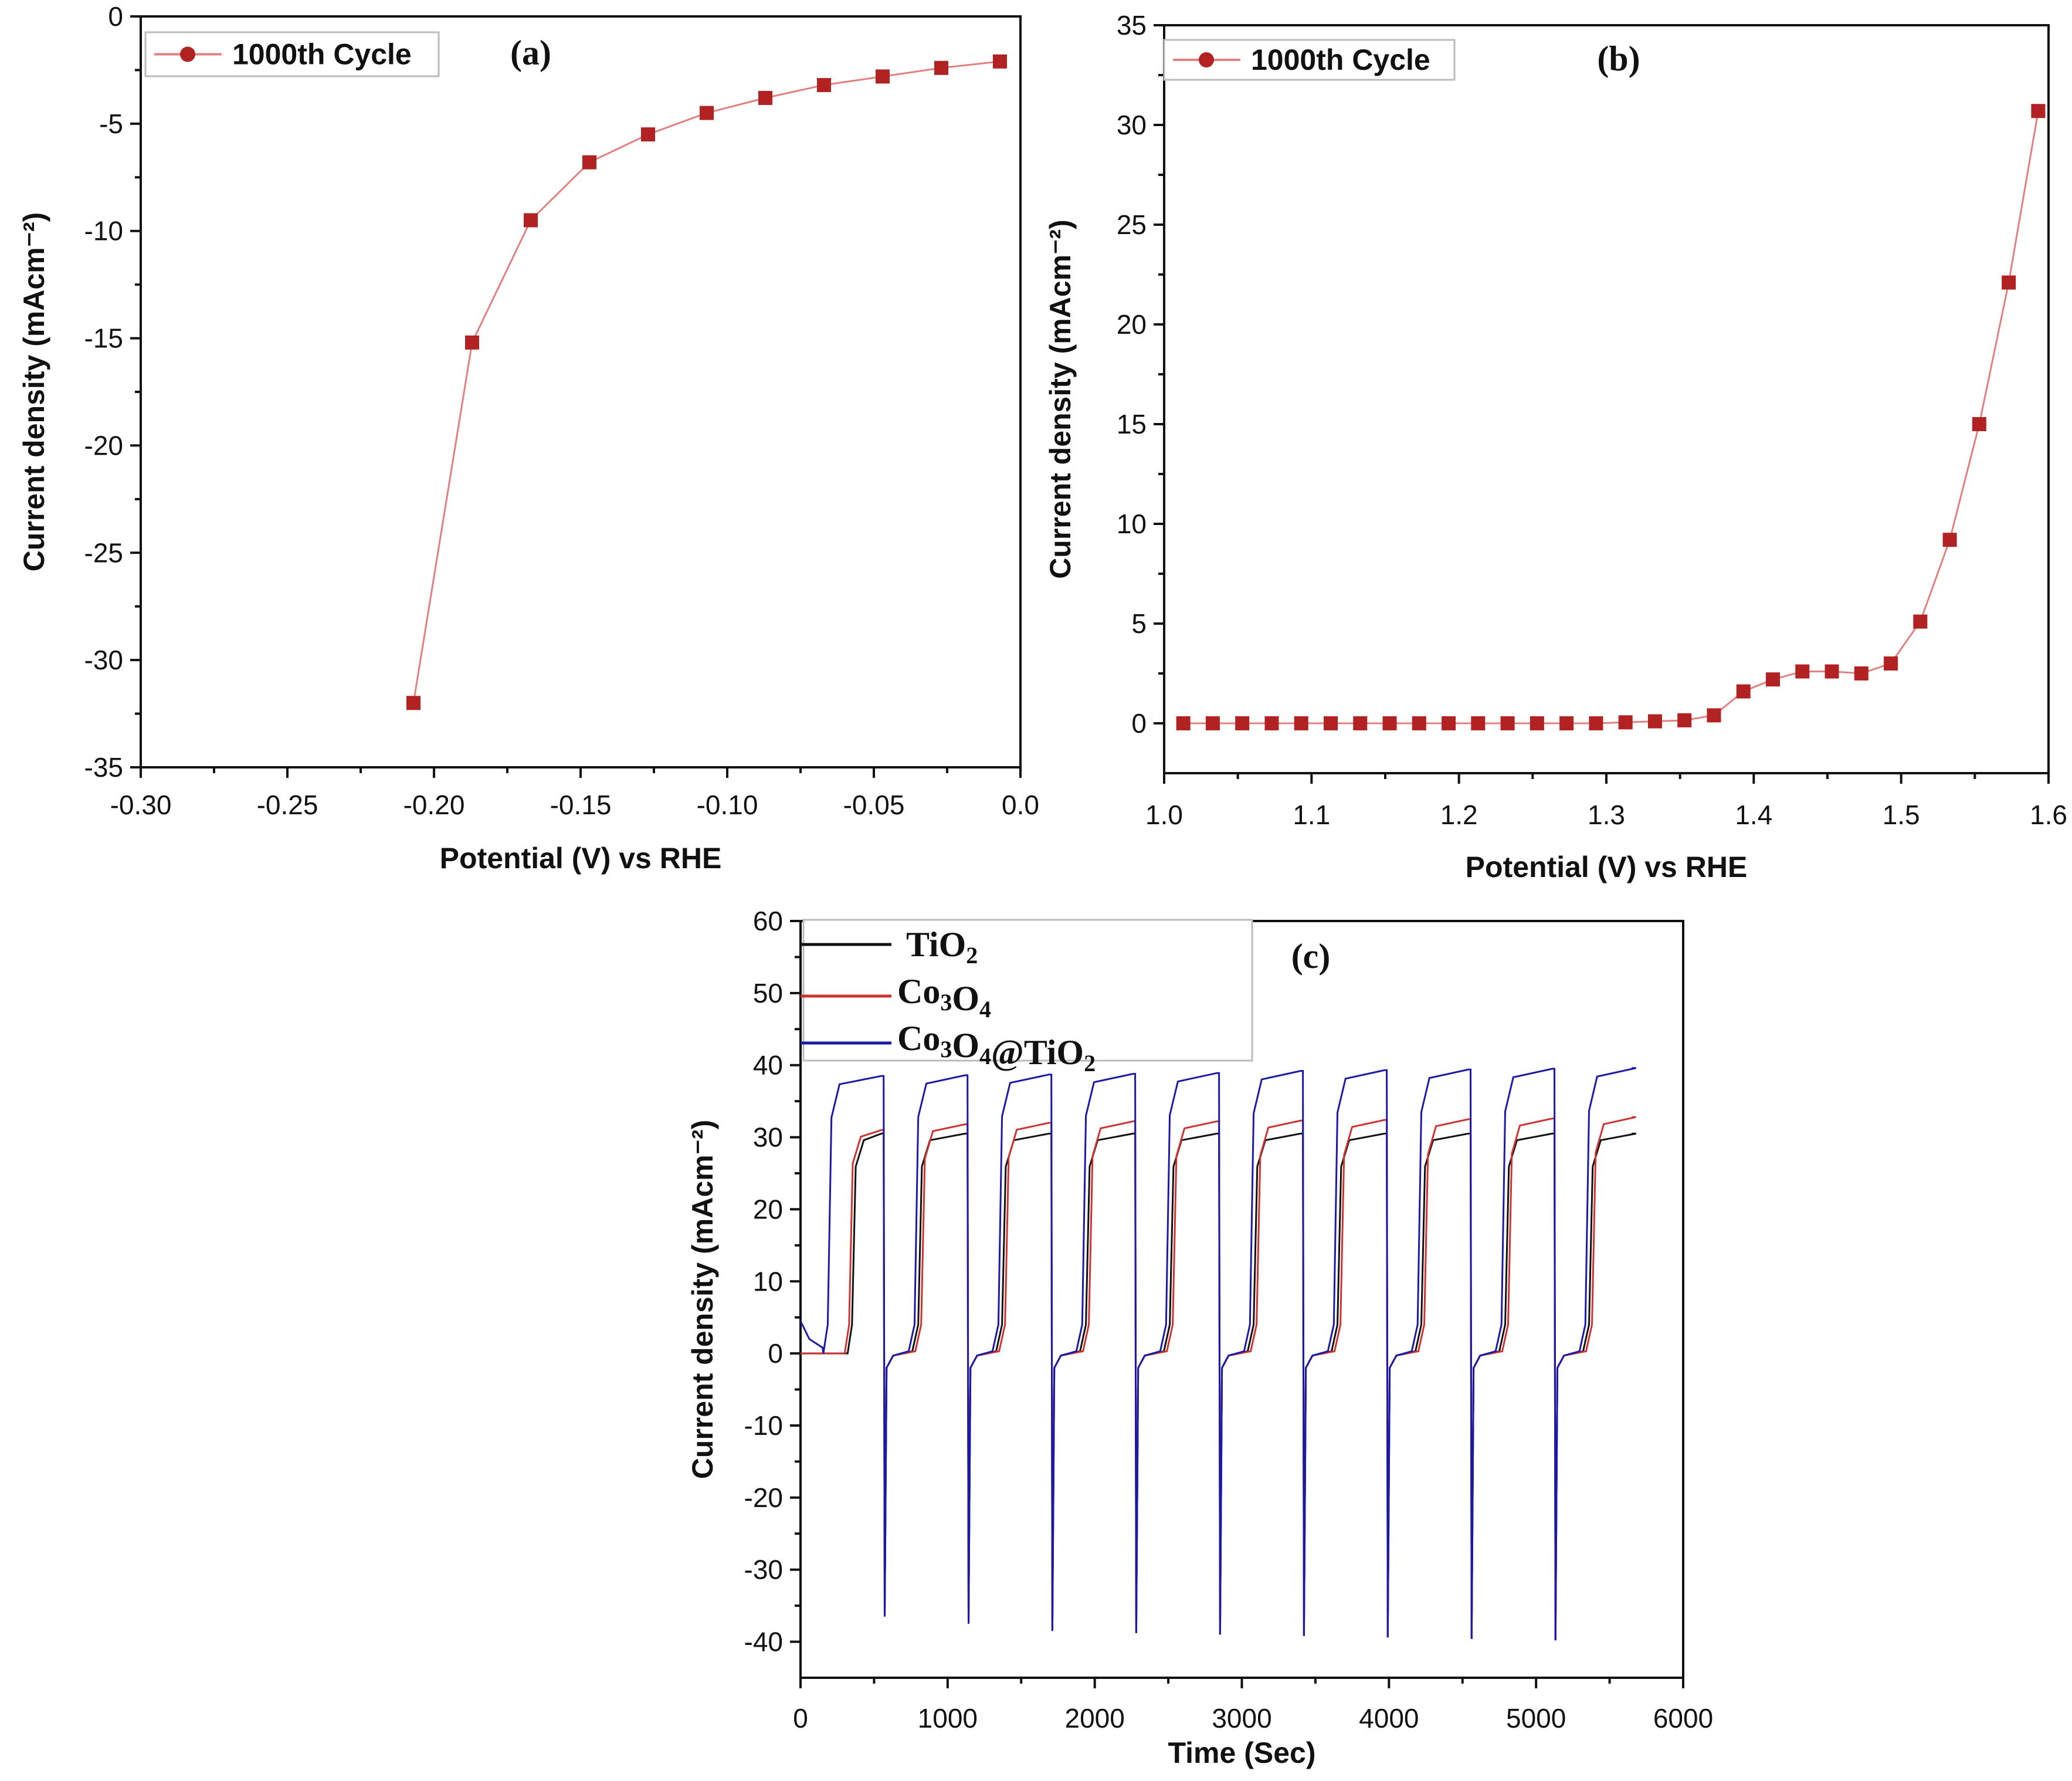 This screenshot has height=1781, width=2072. I want to click on x-tick-label: 1.6, so click(2048, 815).